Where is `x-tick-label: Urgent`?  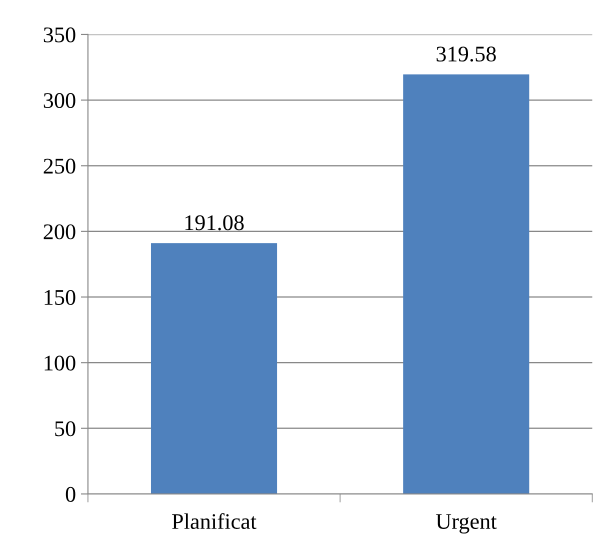
x-tick-label: Urgent is located at coordinates (466, 524).